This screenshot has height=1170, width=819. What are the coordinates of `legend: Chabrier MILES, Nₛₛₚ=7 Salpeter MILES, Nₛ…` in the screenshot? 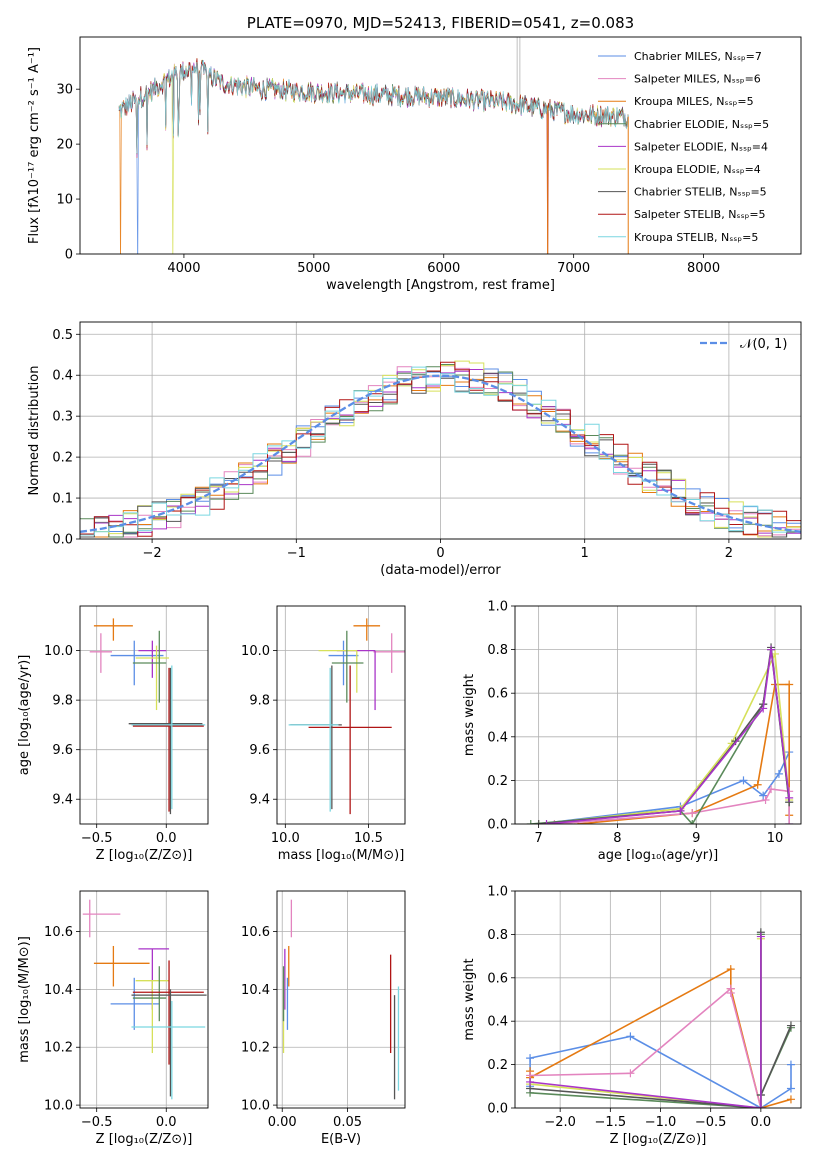 It's located at (683, 147).